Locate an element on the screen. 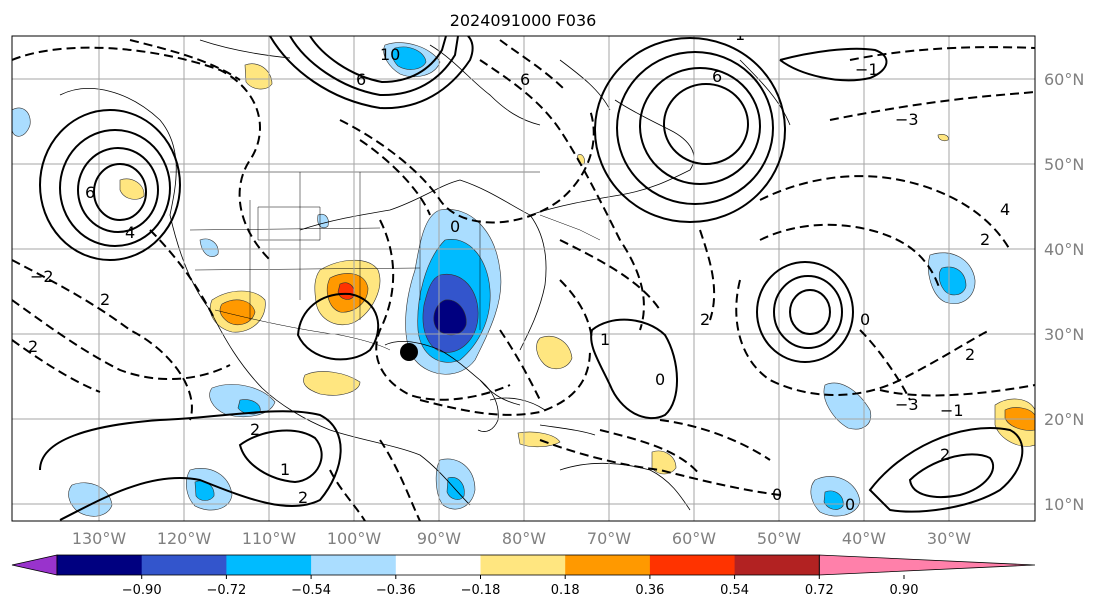  lon-label: 130°W is located at coordinates (99, 538).